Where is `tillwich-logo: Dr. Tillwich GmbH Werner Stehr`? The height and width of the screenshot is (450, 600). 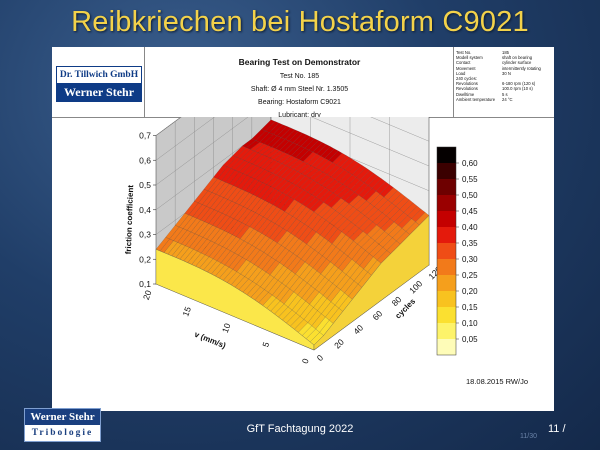
tillwich-logo: Dr. Tillwich GmbH Werner Stehr is located at coordinates (99, 84).